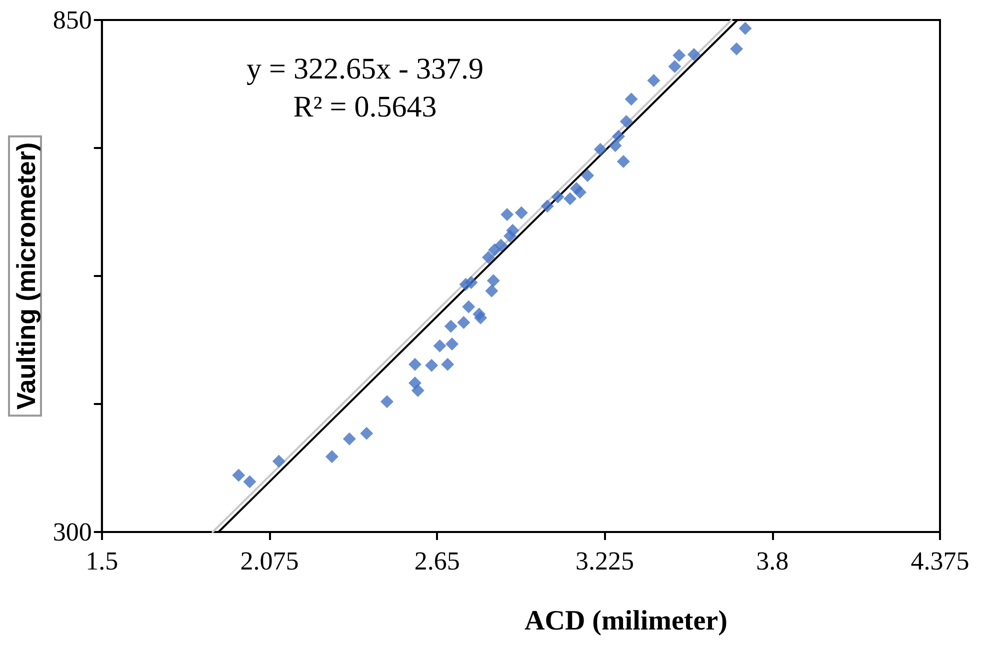 This screenshot has width=986, height=653. I want to click on x-tick-label: 1.5, so click(102, 561).